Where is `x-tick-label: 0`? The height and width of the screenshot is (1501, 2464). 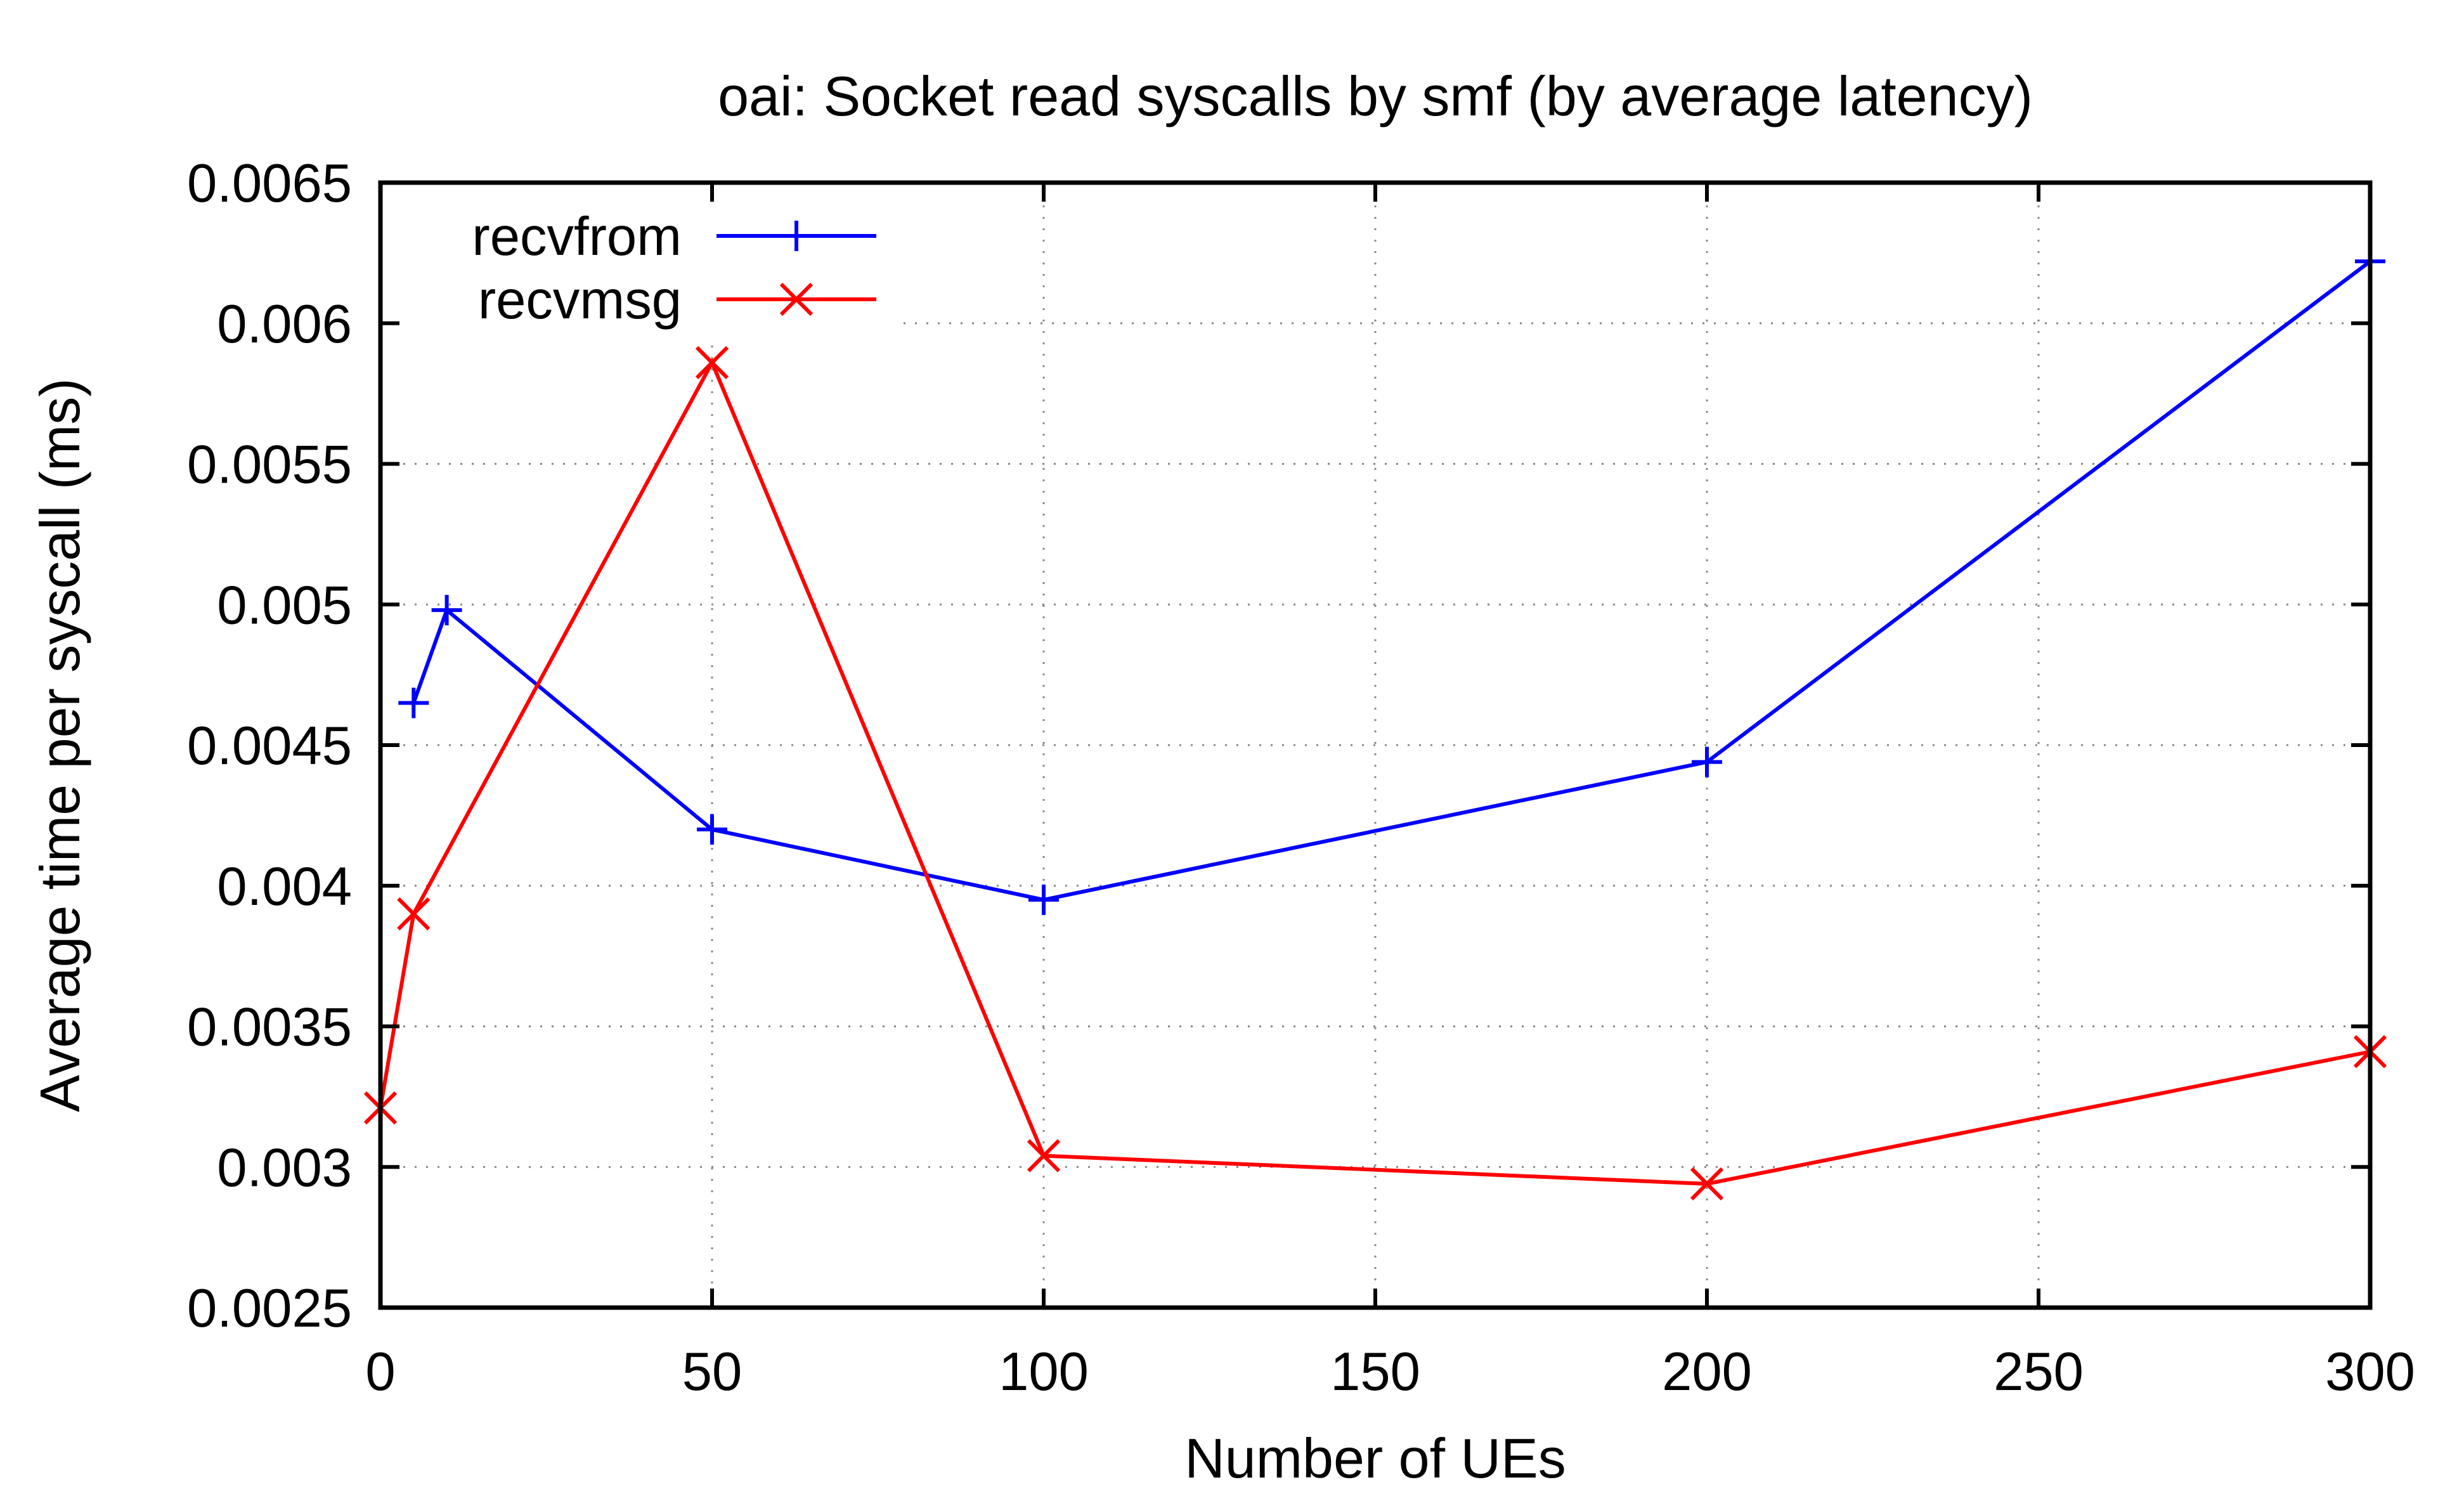
x-tick-label: 0 is located at coordinates (380, 1372).